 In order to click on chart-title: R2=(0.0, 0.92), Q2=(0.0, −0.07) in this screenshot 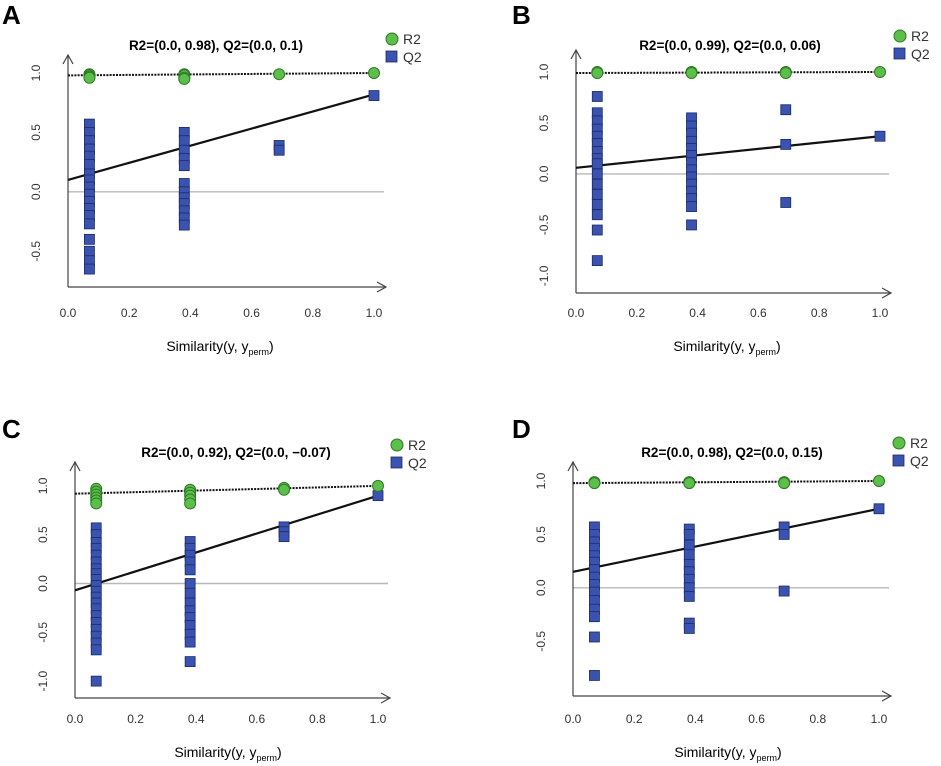, I will do `click(236, 452)`.